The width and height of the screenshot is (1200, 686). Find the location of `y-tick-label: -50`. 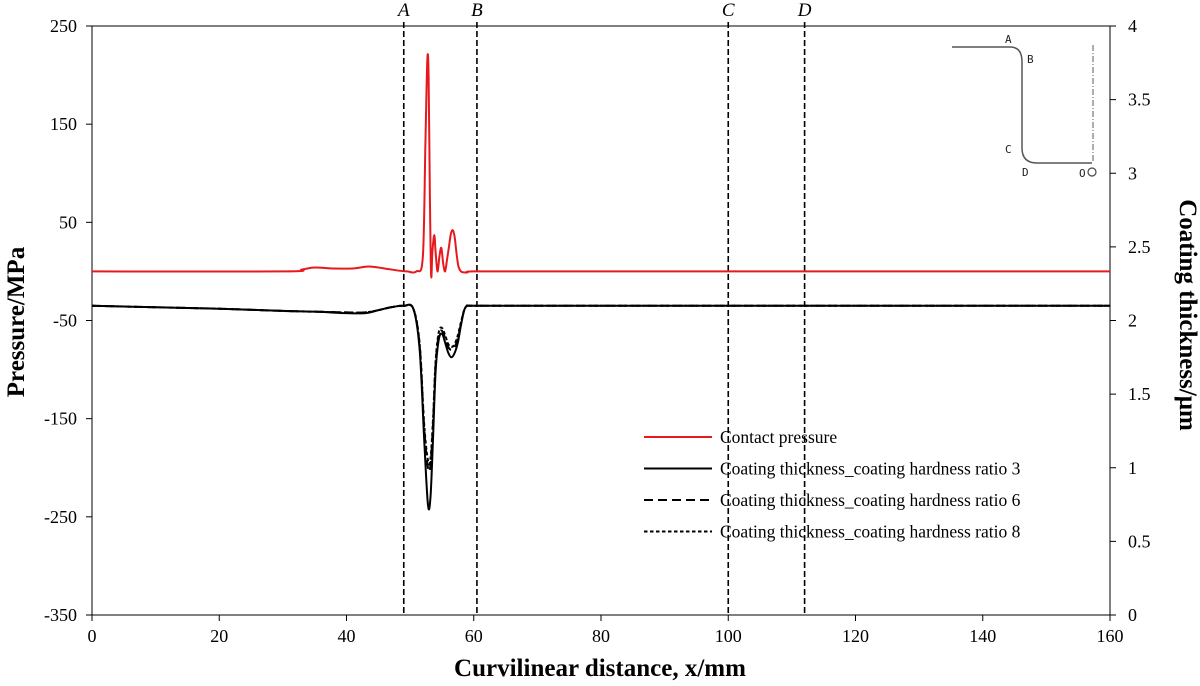

y-tick-label: -50 is located at coordinates (65, 321).